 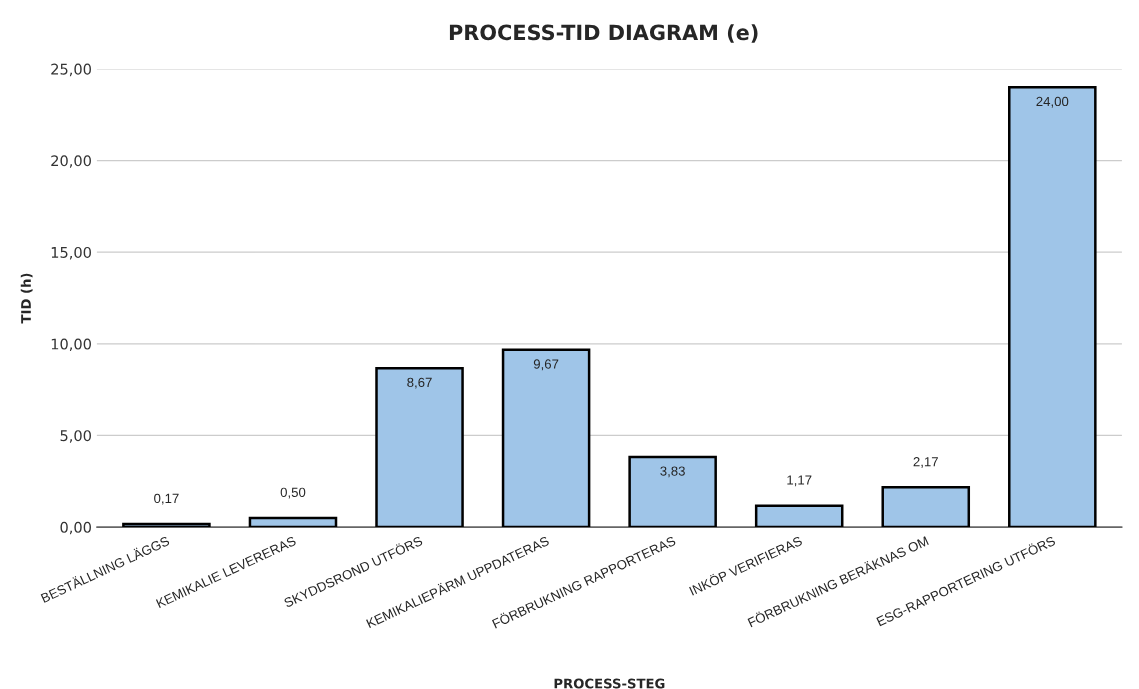 What do you see at coordinates (799, 481) in the screenshot?
I see `data-label: 1,17` at bounding box center [799, 481].